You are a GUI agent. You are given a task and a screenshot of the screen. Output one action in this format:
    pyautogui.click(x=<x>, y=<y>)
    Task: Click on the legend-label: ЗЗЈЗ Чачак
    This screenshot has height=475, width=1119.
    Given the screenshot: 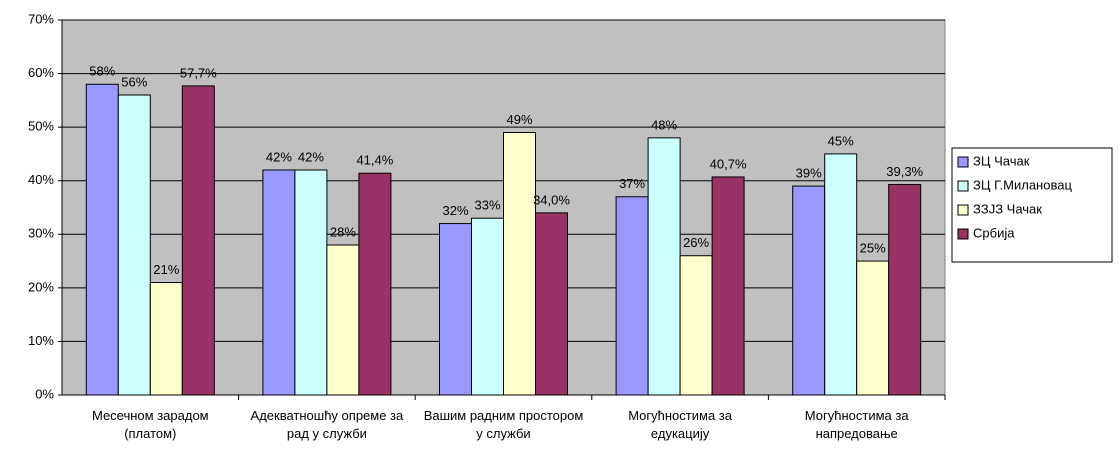 What is the action you would take?
    pyautogui.click(x=1007, y=208)
    